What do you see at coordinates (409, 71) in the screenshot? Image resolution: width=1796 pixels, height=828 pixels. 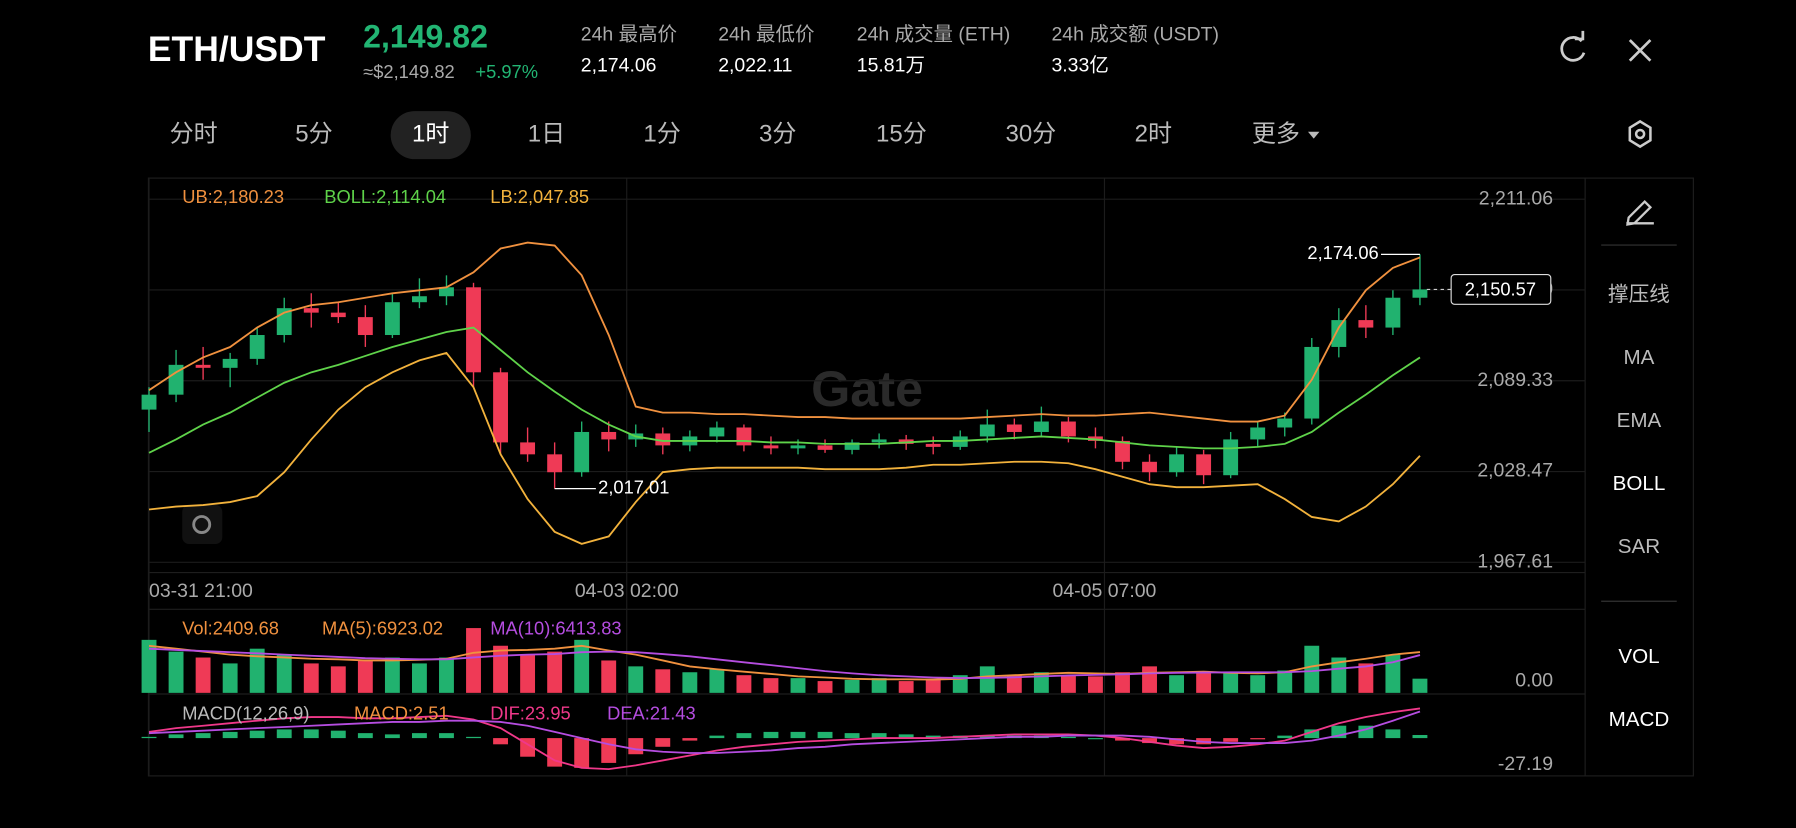 I see `fiat-price: ≈$2,149.82` at bounding box center [409, 71].